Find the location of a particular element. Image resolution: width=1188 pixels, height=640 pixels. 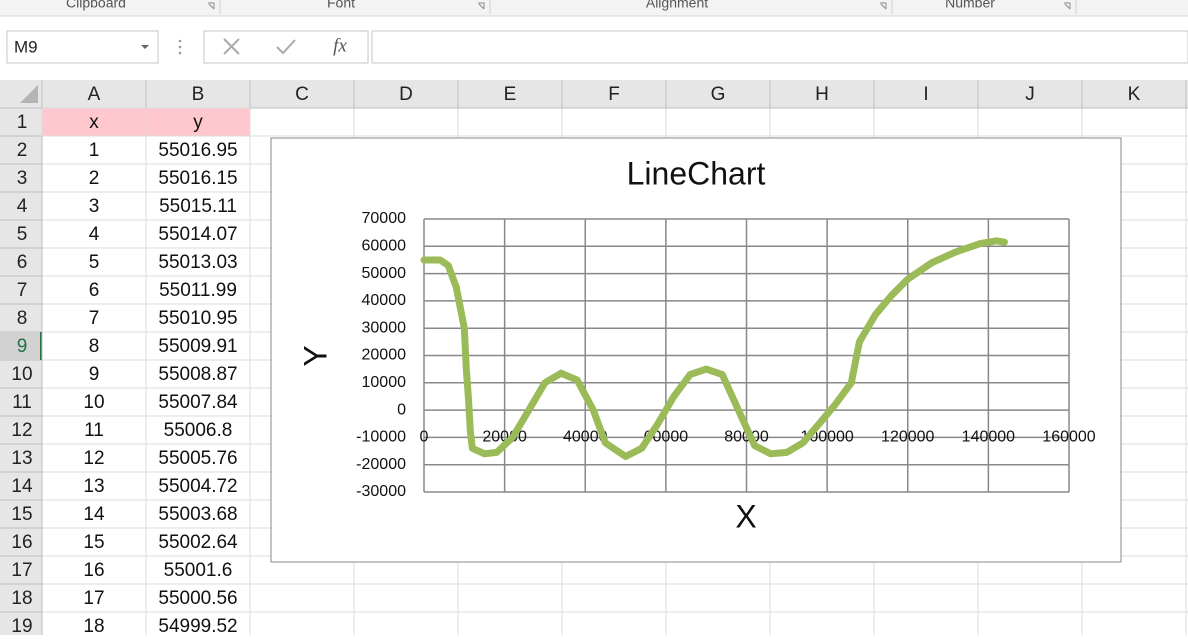

row-header: 8 is located at coordinates (22, 318).